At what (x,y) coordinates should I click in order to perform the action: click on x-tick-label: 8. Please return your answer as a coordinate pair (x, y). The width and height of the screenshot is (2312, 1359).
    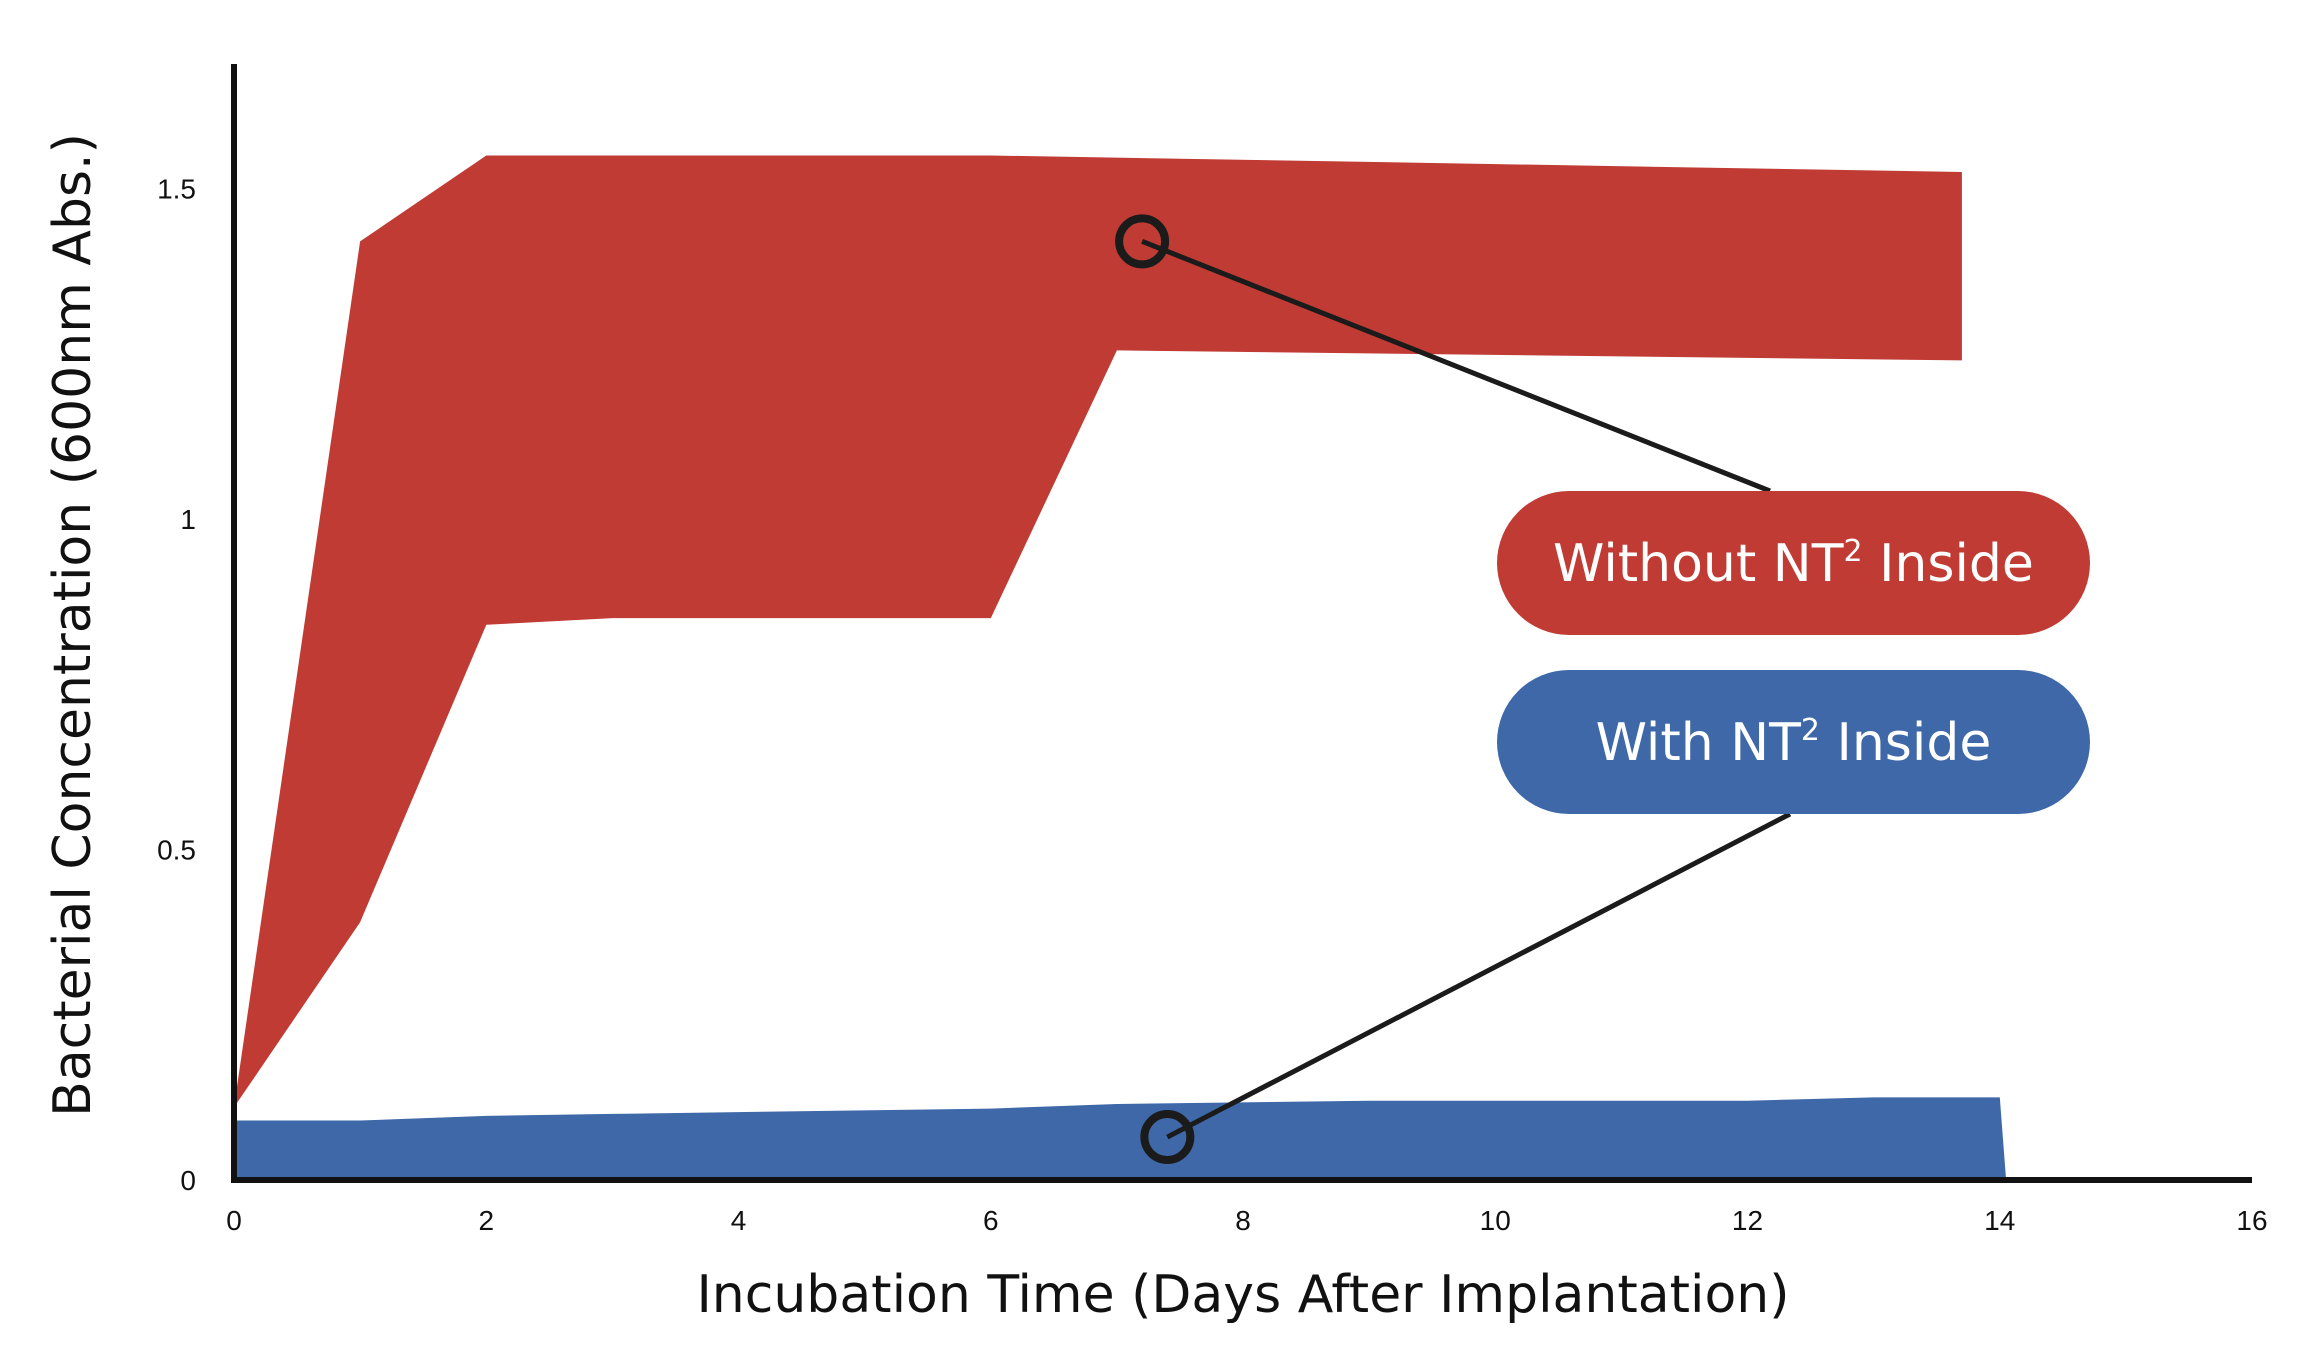
    Looking at the image, I should click on (1243, 1220).